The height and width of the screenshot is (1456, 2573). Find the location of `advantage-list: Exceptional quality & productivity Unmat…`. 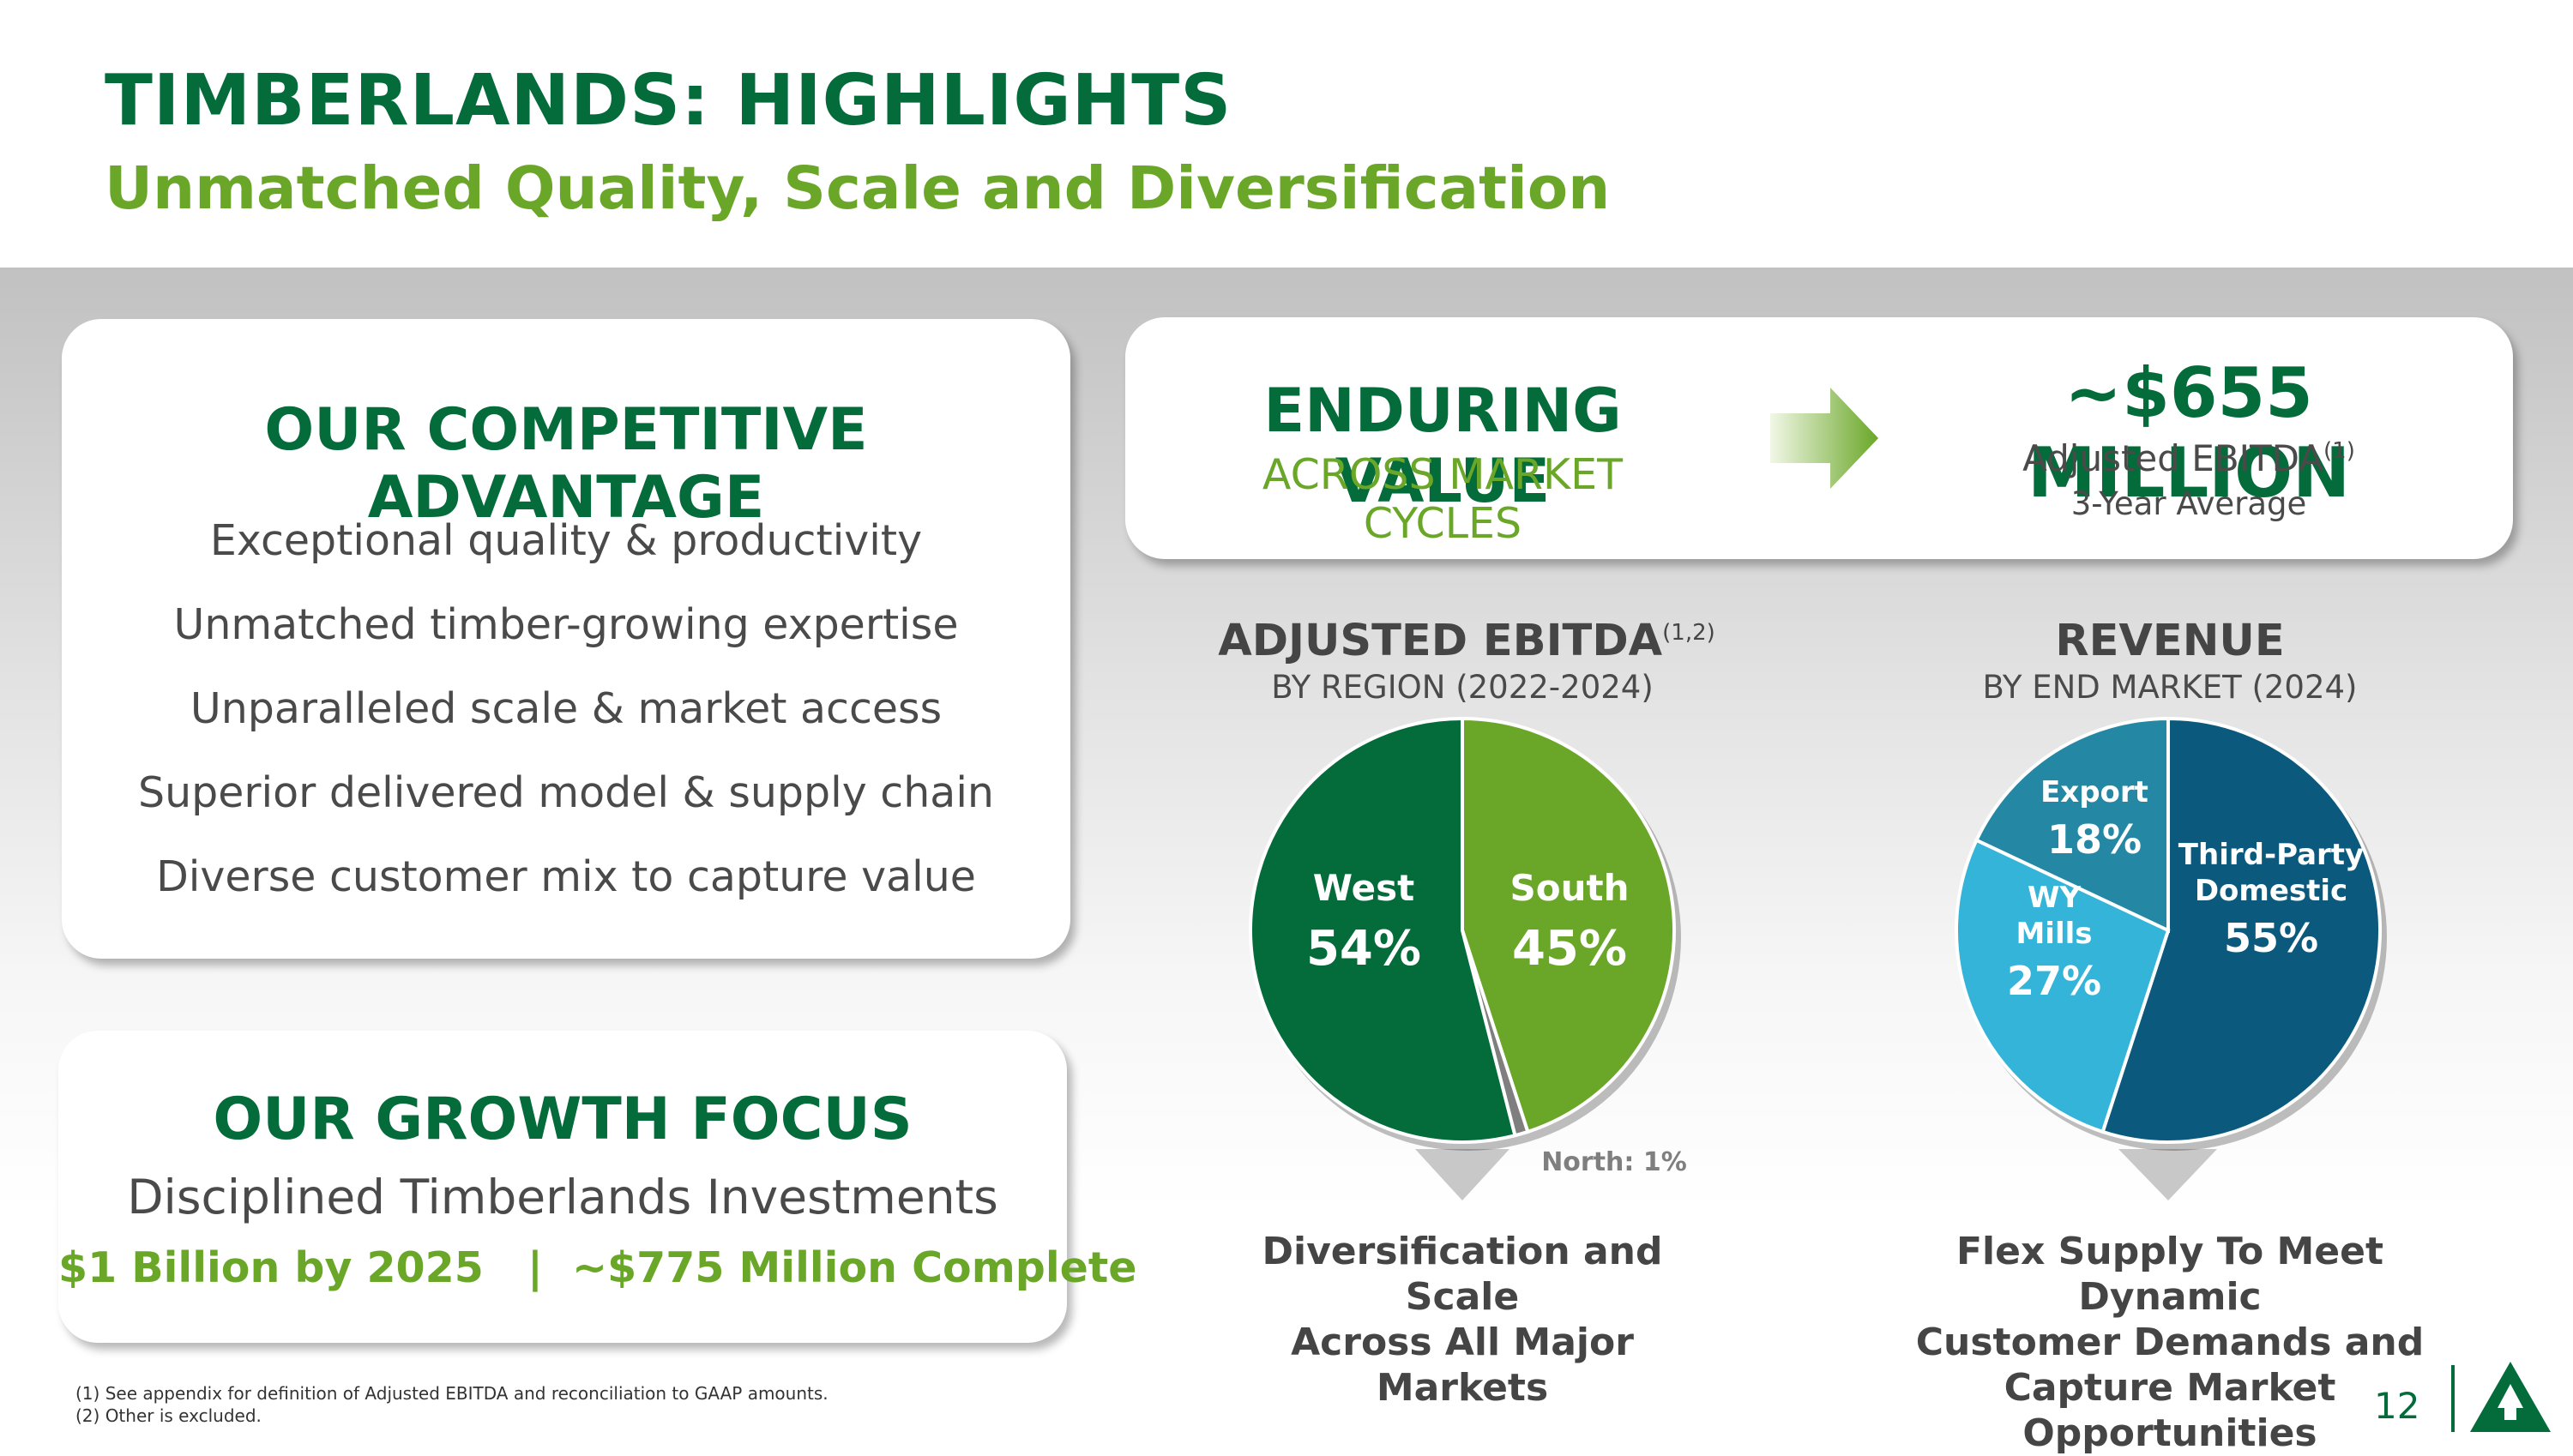

advantage-list: Exceptional quality & productivity Unmat… is located at coordinates (566, 709).